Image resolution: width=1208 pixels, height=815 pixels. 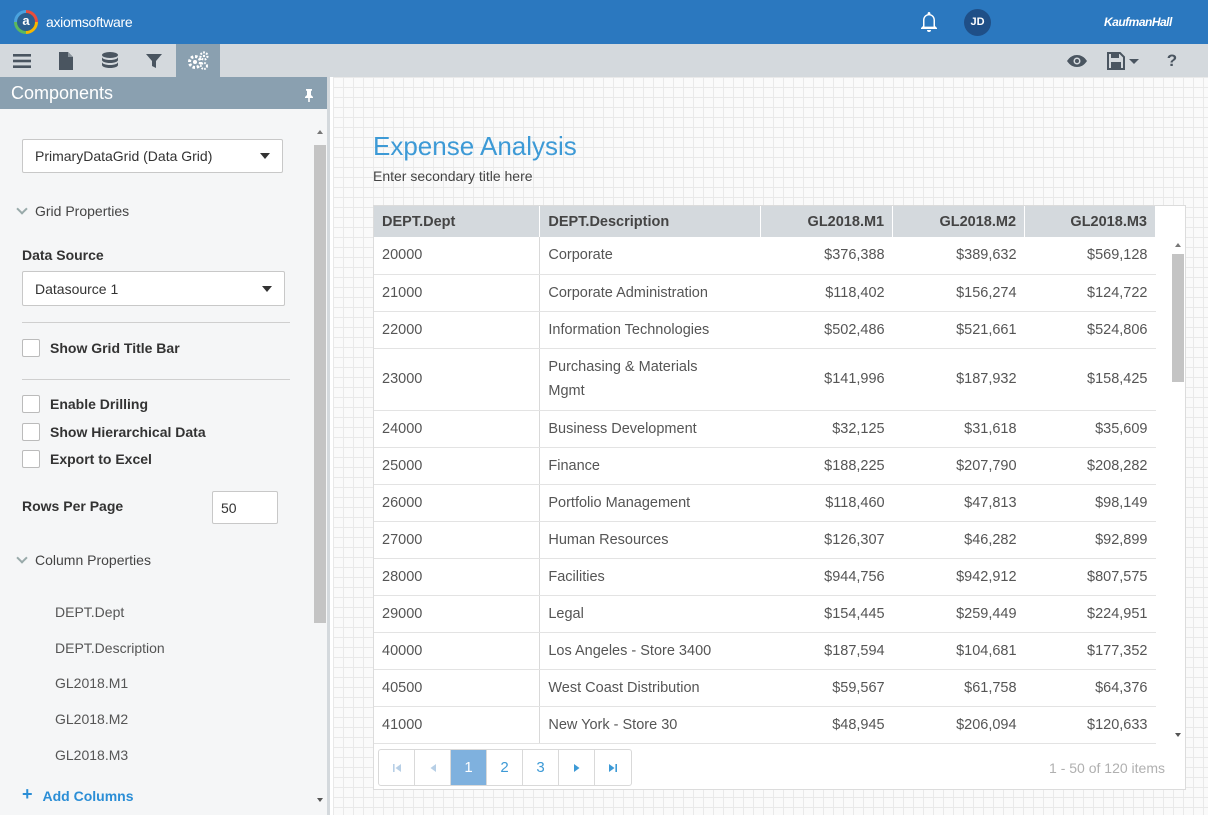 I want to click on m1-cell: $59,567, so click(x=826, y=688).